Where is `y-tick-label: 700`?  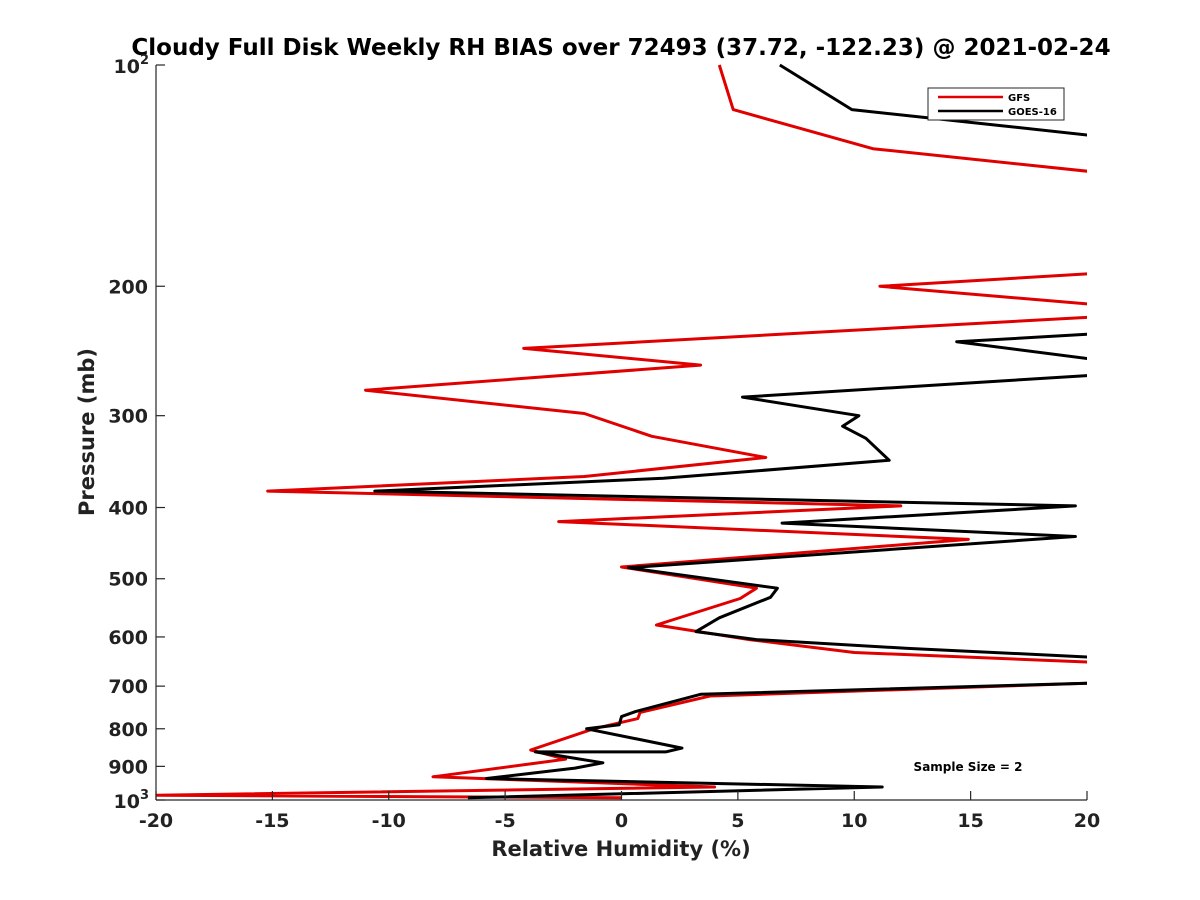
y-tick-label: 700 is located at coordinates (128, 687).